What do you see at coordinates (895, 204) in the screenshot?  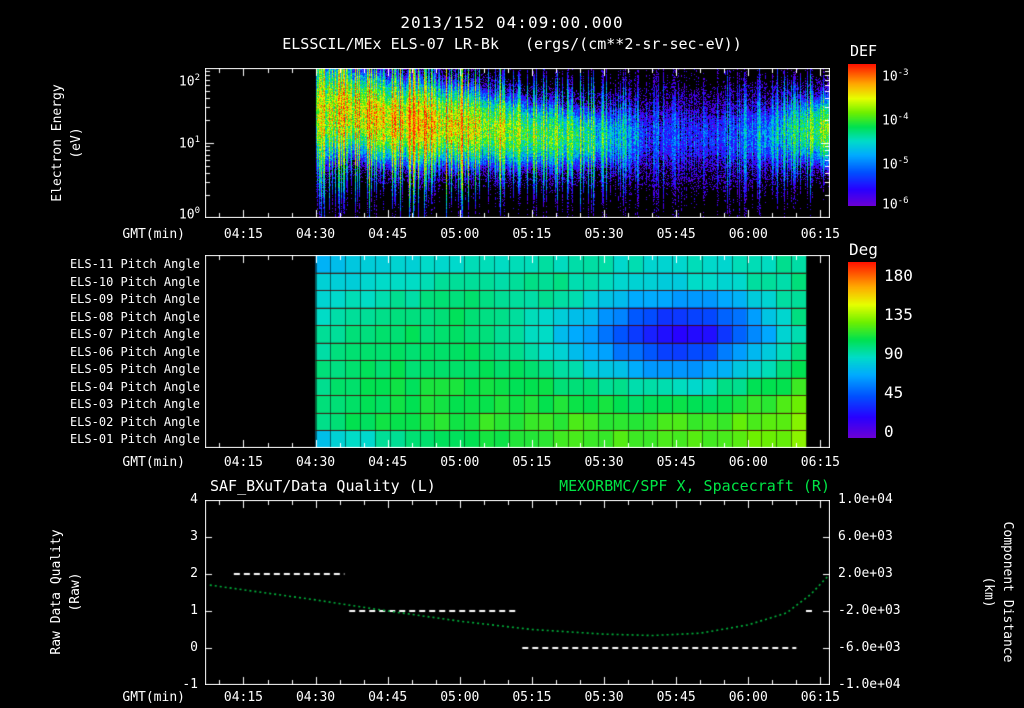 I see `def-colorbar-tick-label: 10⁻⁶` at bounding box center [895, 204].